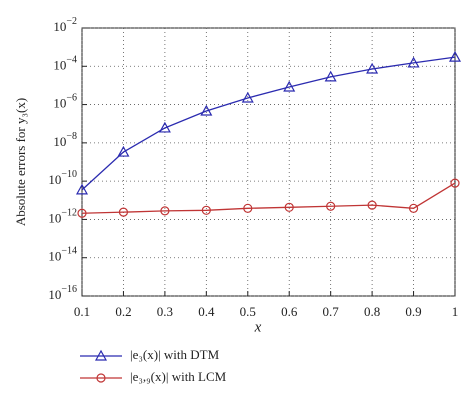 The height and width of the screenshot is (410, 474). What do you see at coordinates (331, 311) in the screenshot?
I see `x-tick-label: 0.7` at bounding box center [331, 311].